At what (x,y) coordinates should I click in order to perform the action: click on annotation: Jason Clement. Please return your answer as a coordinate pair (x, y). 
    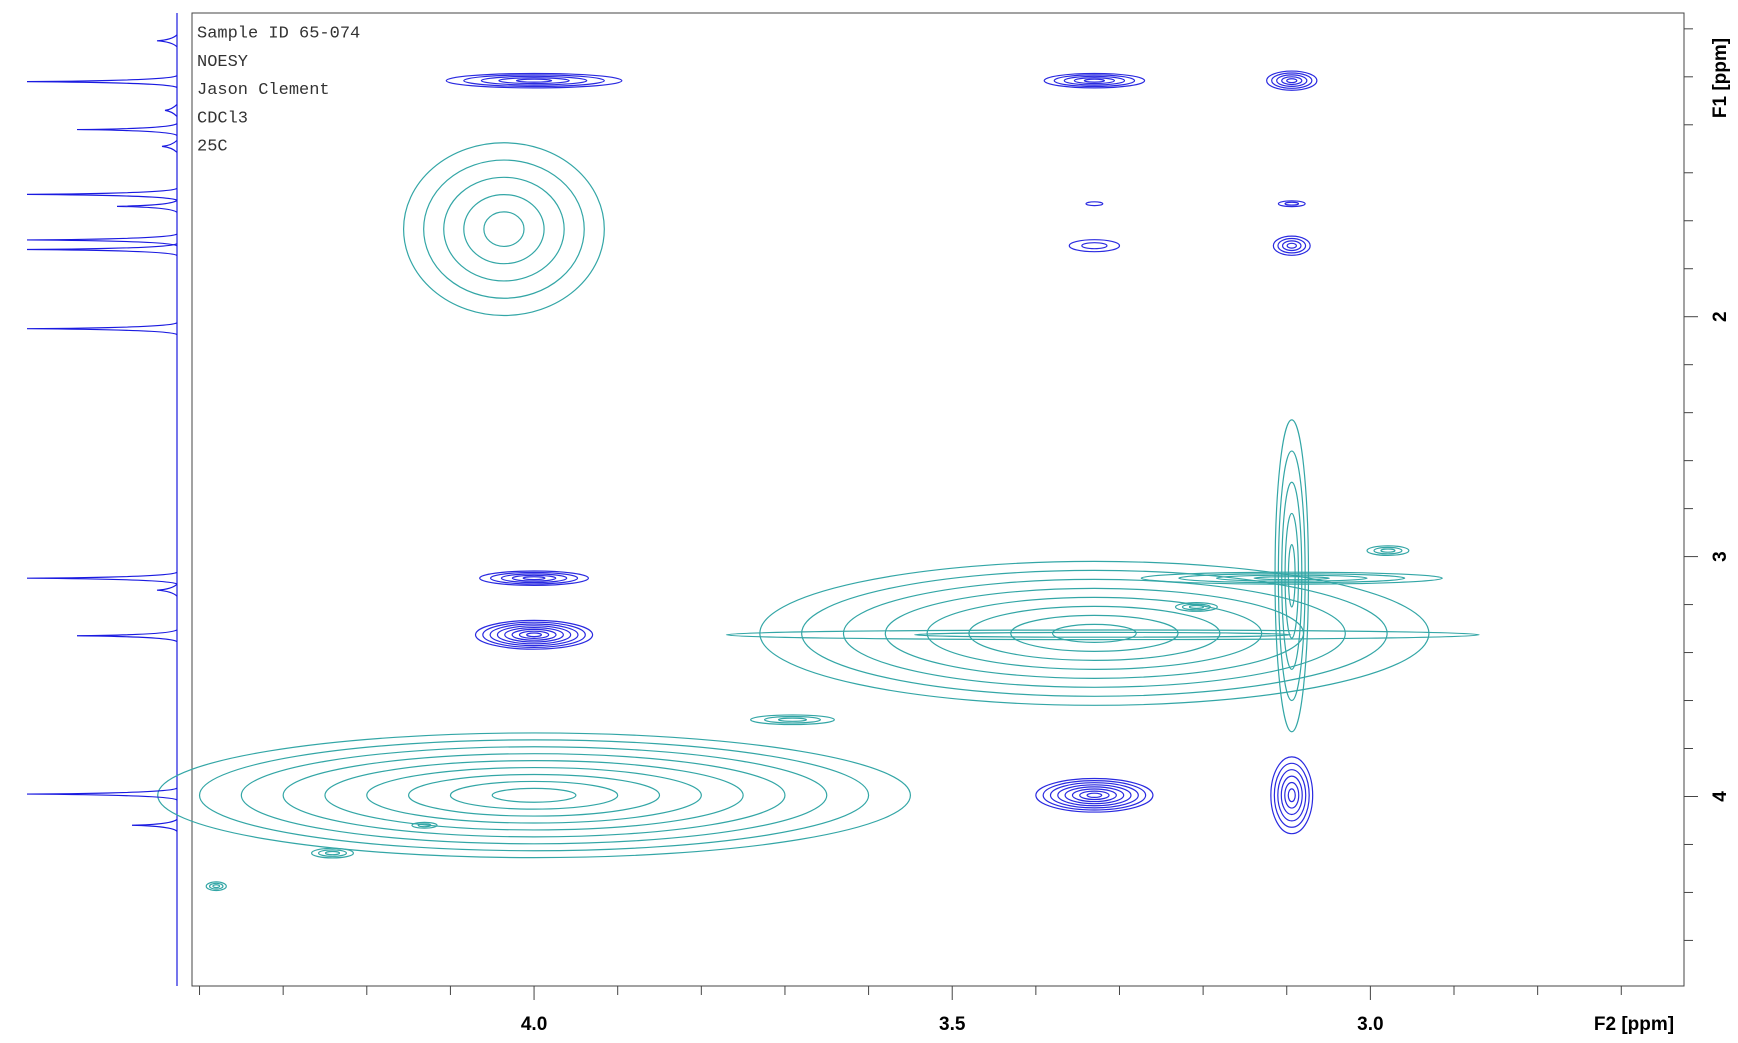
    Looking at the image, I should click on (263, 90).